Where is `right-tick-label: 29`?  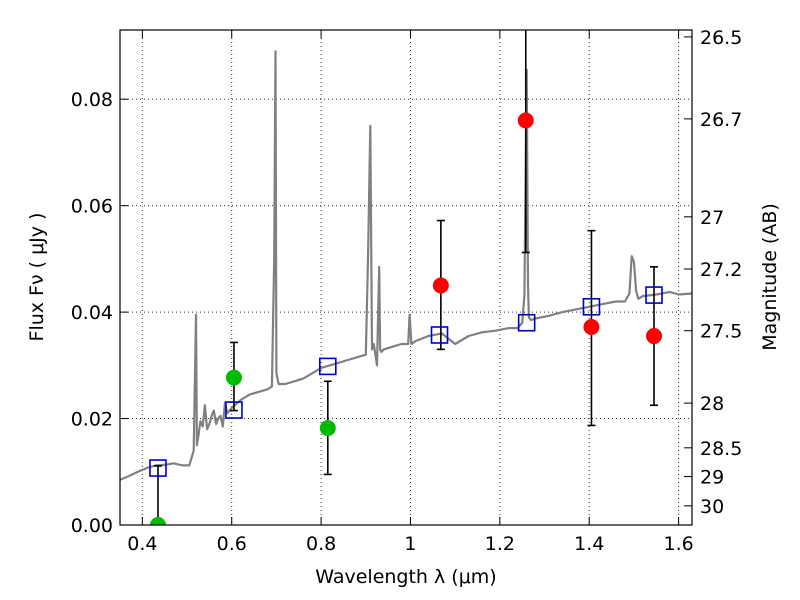 right-tick-label: 29 is located at coordinates (712, 478).